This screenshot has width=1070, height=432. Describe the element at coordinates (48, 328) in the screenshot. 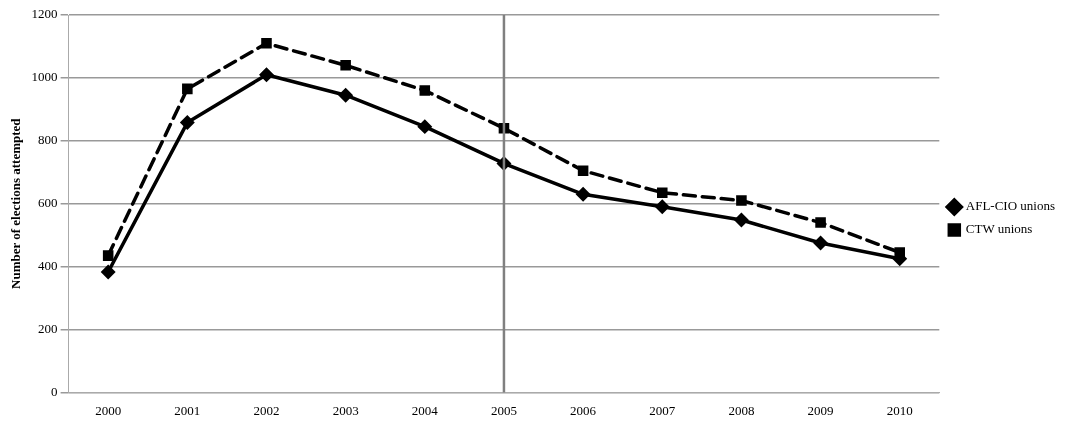

I see `y-tick-label: 200` at that location.